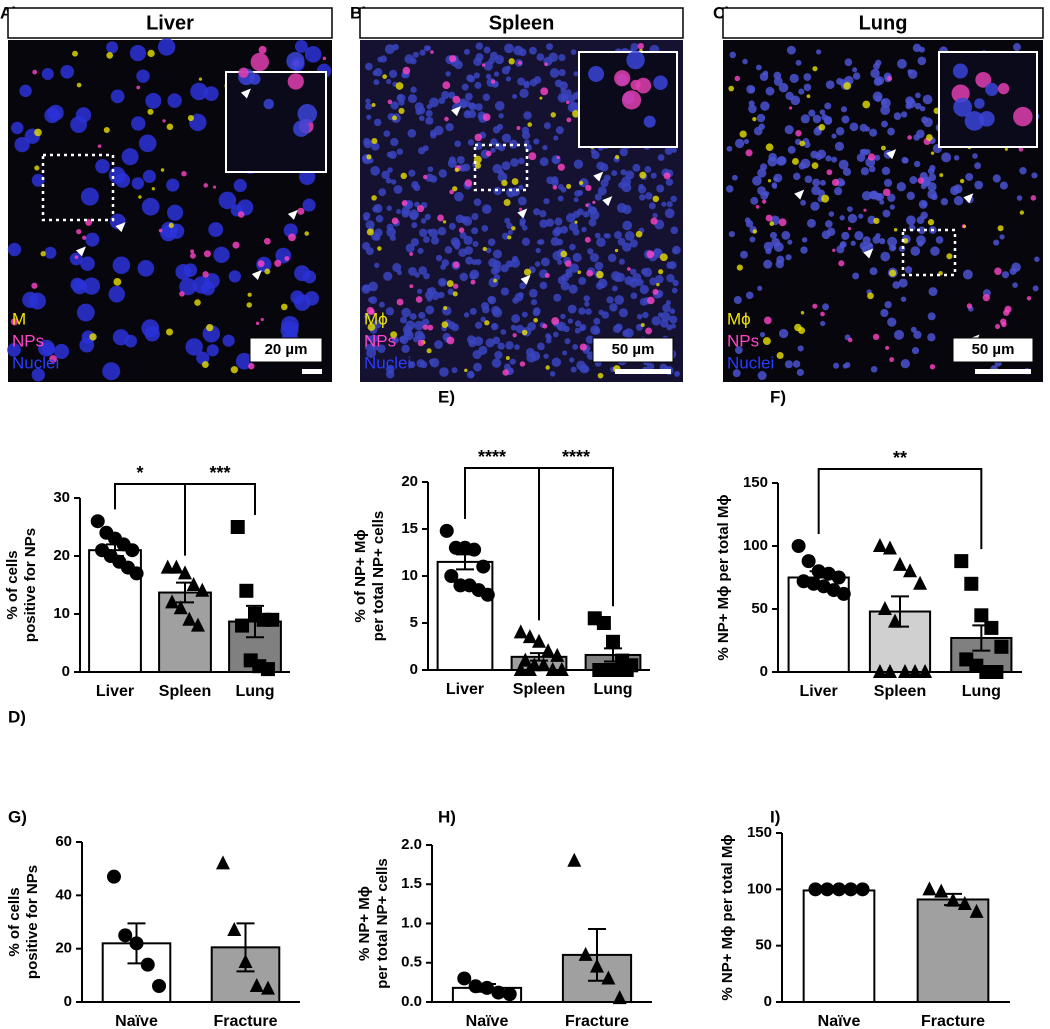  I want to click on scale-label-box, so click(993, 350).